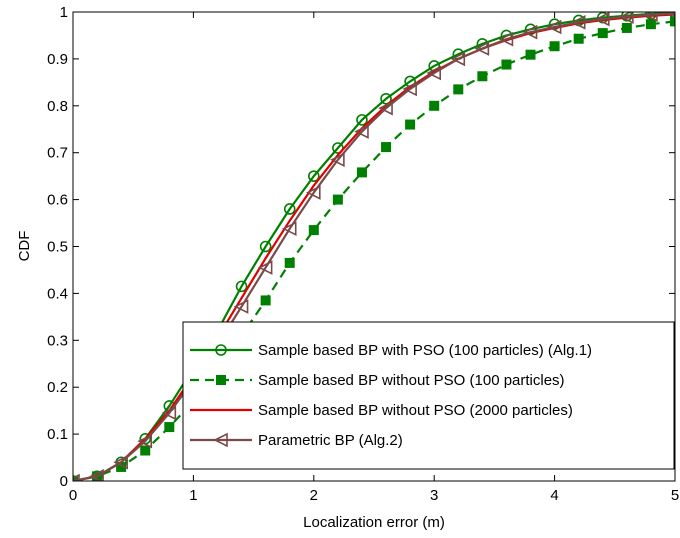  I want to click on x-tick-label: 3, so click(434, 495).